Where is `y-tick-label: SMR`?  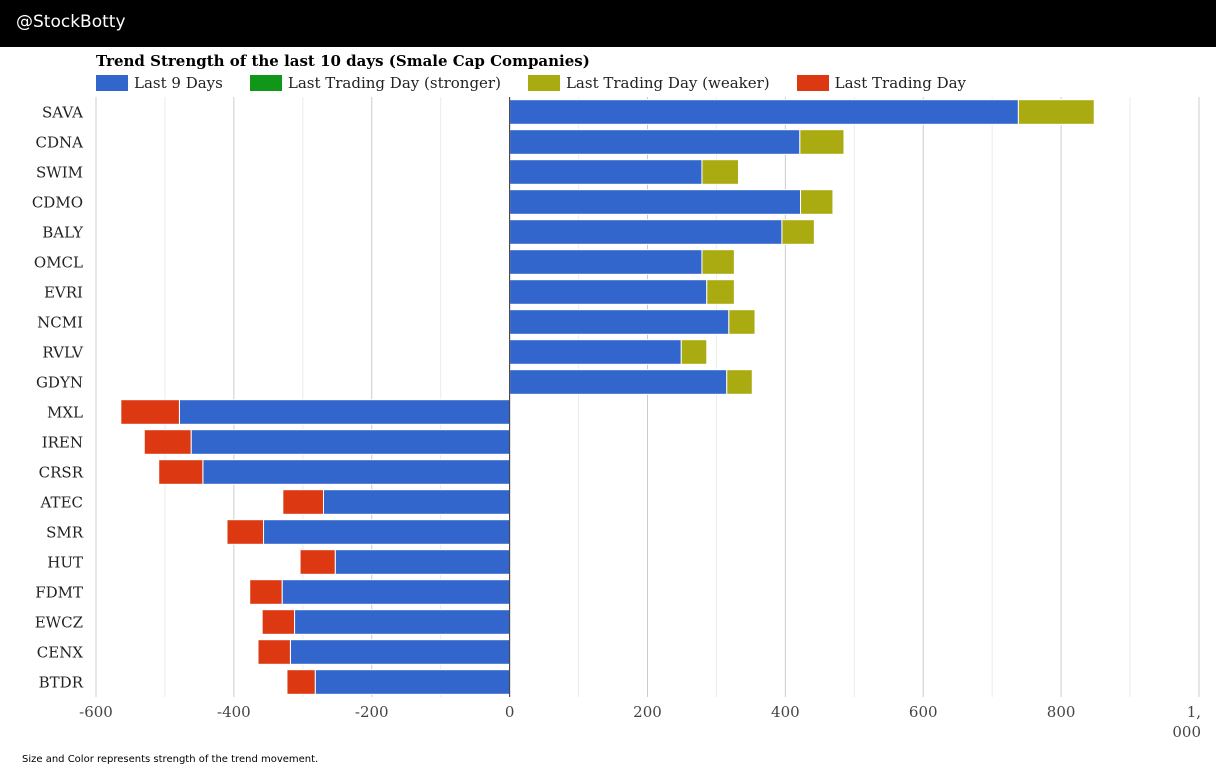 y-tick-label: SMR is located at coordinates (65, 533).